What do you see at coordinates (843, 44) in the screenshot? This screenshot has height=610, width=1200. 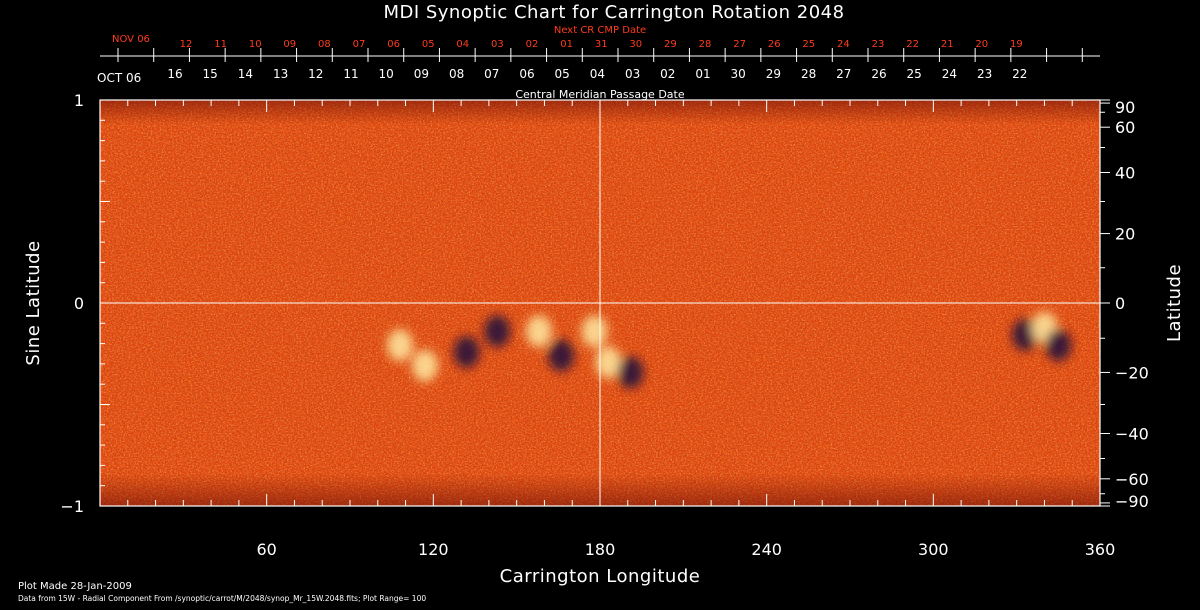 I see `next-cr-date-label: 24` at bounding box center [843, 44].